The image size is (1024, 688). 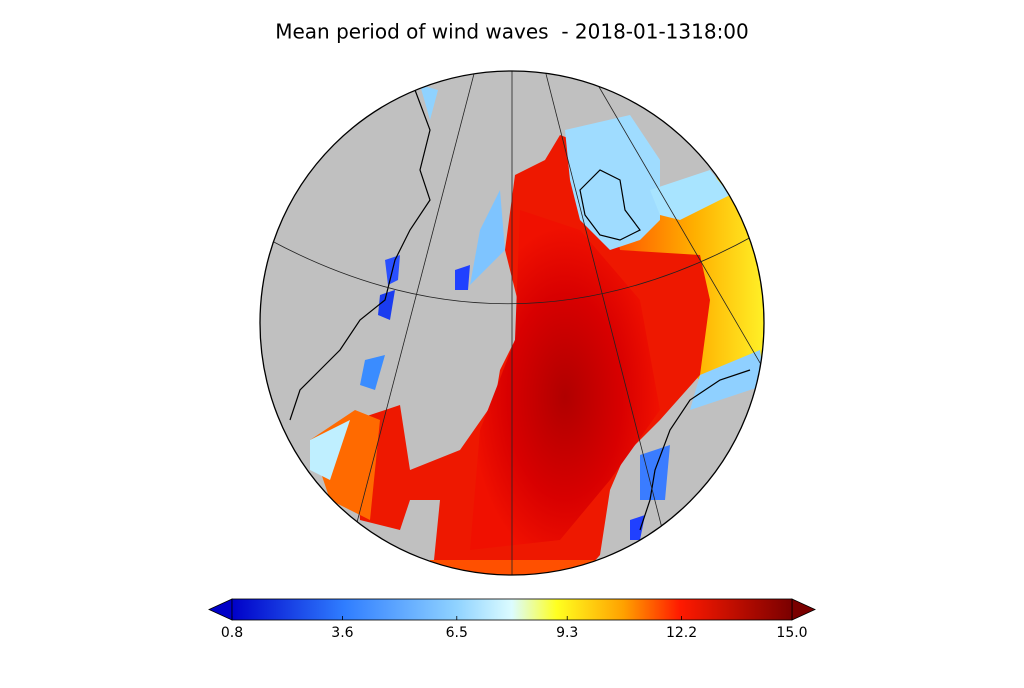 What do you see at coordinates (512, 609) in the screenshot?
I see `colorbar` at bounding box center [512, 609].